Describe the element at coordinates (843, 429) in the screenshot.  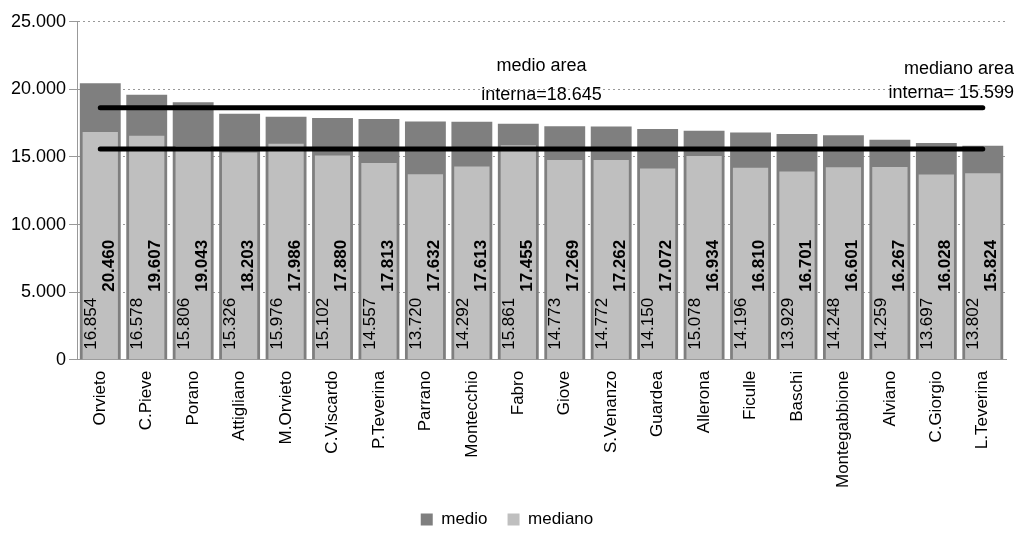
I see `x-tick-label: Montegabbione` at that location.